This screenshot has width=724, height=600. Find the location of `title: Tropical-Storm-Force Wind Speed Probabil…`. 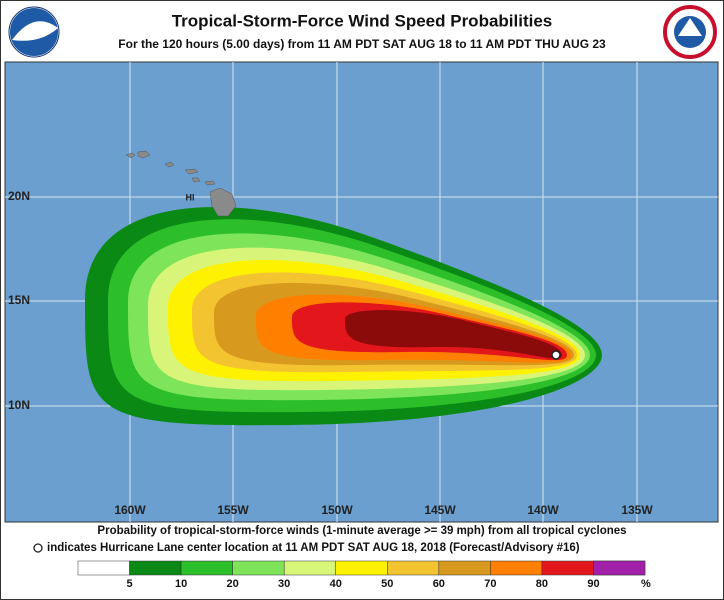

title: Tropical-Storm-Force Wind Speed Probabil… is located at coordinates (362, 20).